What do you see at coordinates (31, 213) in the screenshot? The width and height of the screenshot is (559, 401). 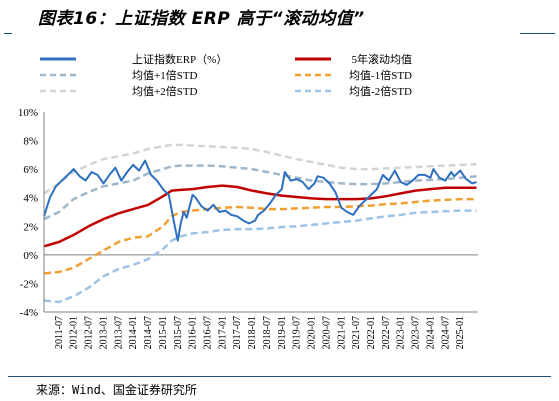 I see `y-axis: 10% 8% 6% 4% 2% 0% -2% -4%` at bounding box center [31, 213].